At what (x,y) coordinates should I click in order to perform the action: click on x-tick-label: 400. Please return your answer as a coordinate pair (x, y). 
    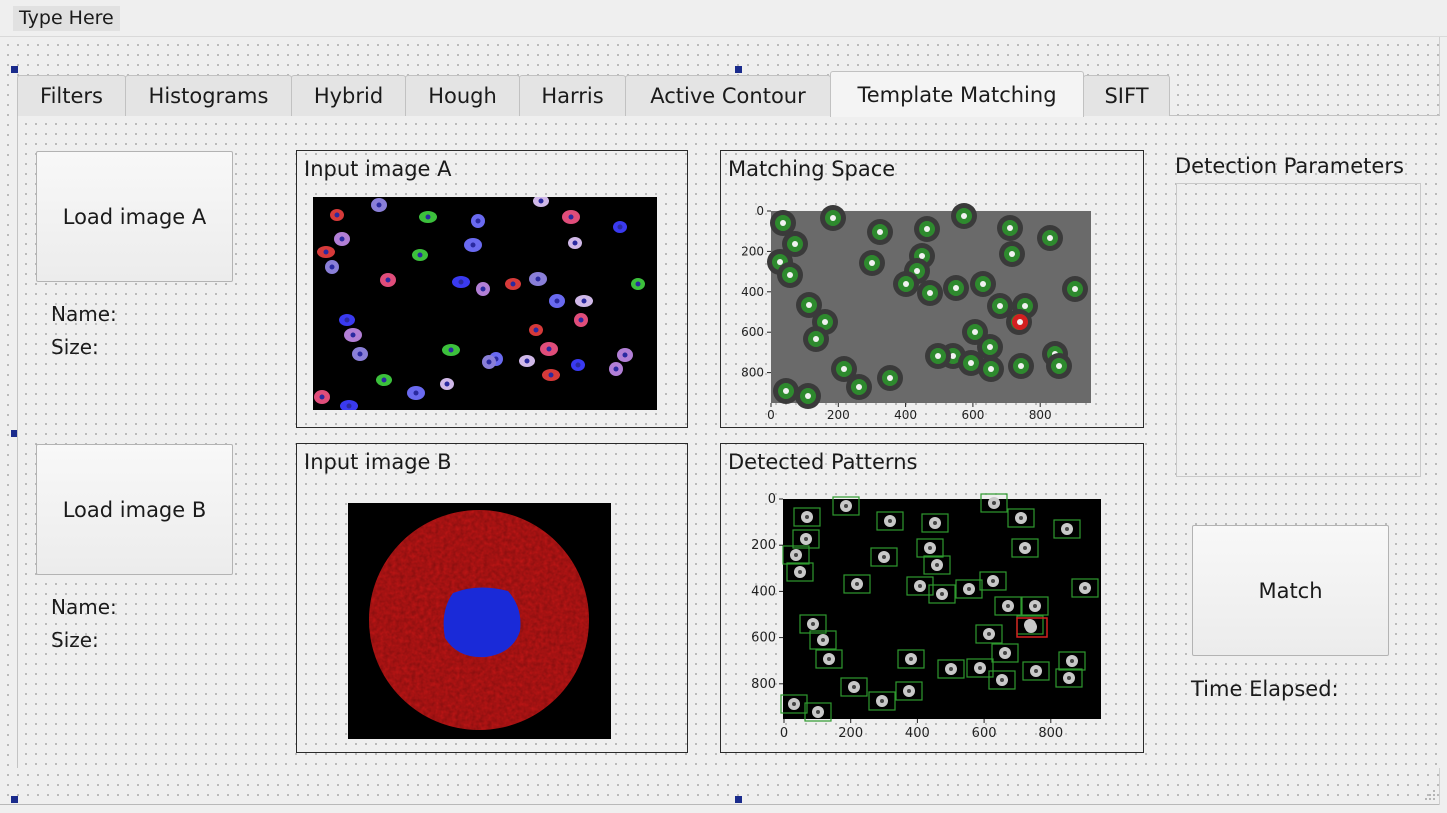
    Looking at the image, I should click on (905, 415).